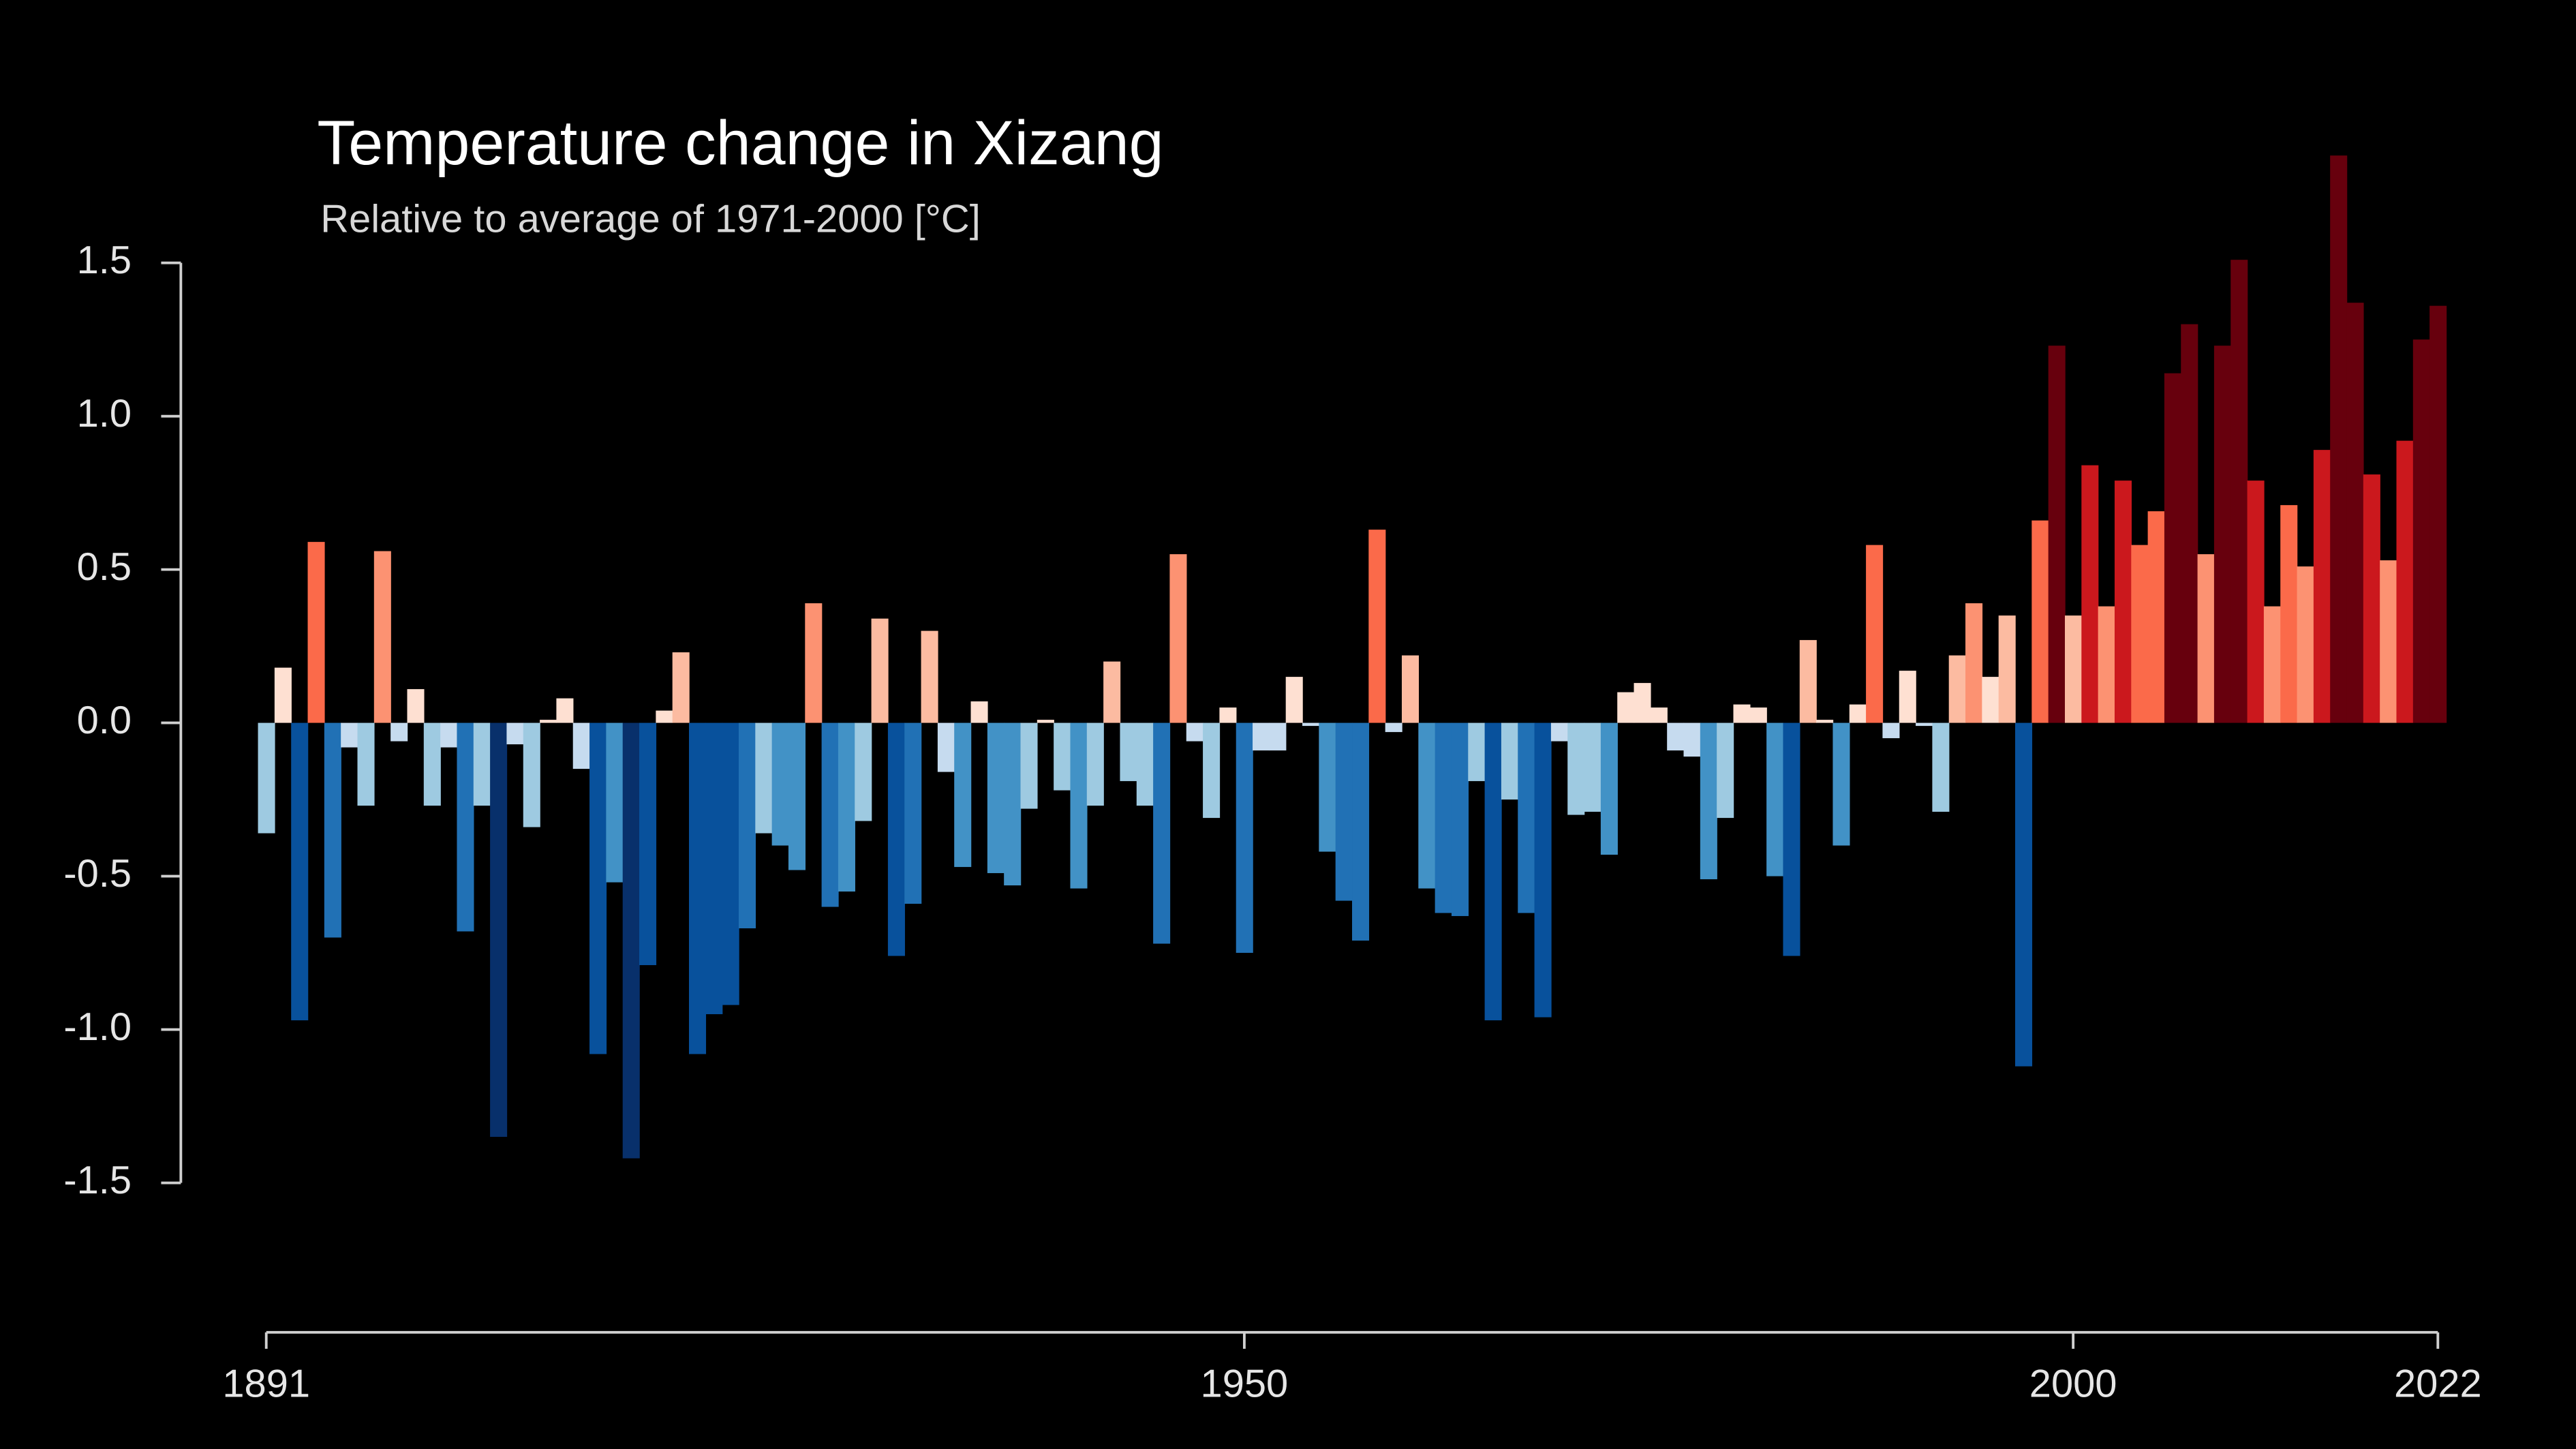 The image size is (2576, 1449). I want to click on x-tick-label: 1891, so click(266, 1384).